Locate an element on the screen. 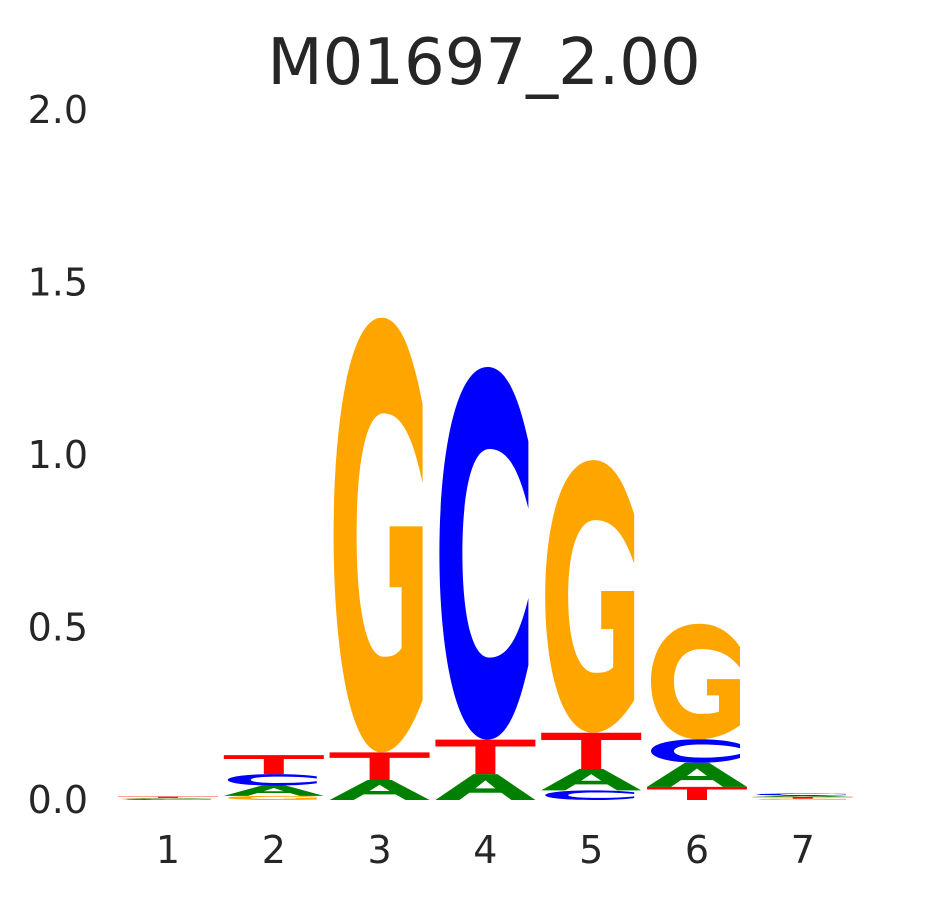 The image size is (945, 900). y-axis: 0.0 0.5 1.0 1.5 2.0 is located at coordinates (58, 455).